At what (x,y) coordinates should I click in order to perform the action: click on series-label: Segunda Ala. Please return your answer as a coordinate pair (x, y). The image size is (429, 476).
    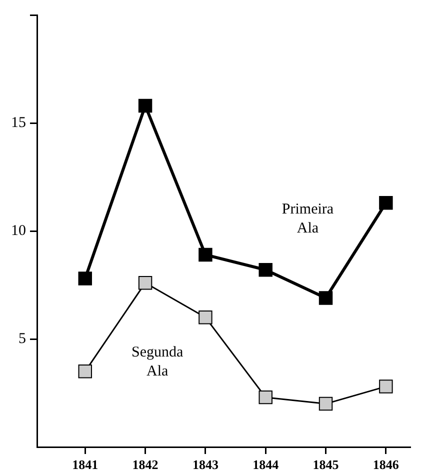
    Looking at the image, I should click on (157, 362).